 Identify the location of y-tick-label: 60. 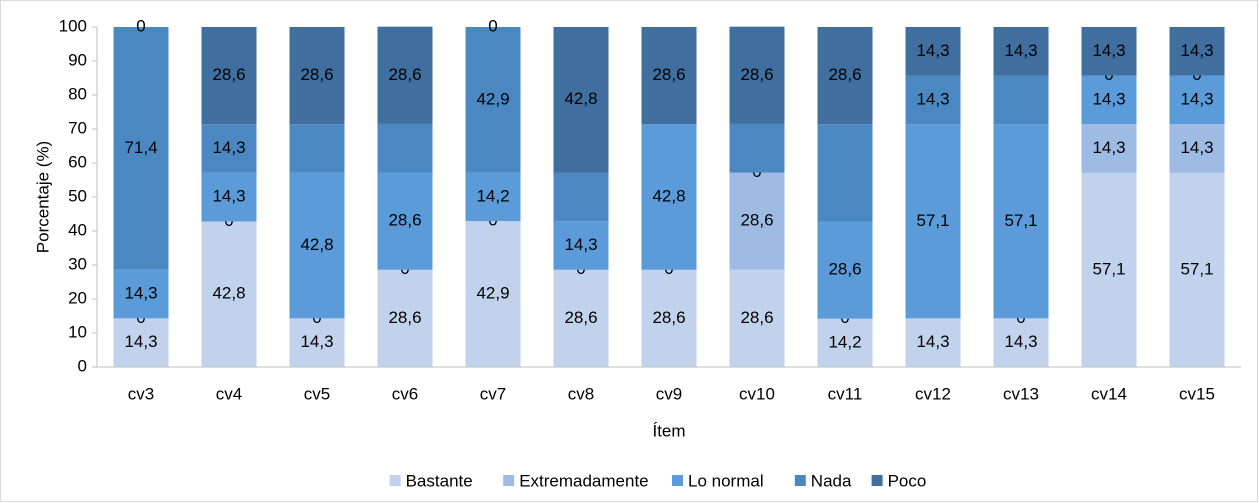
(77, 161).